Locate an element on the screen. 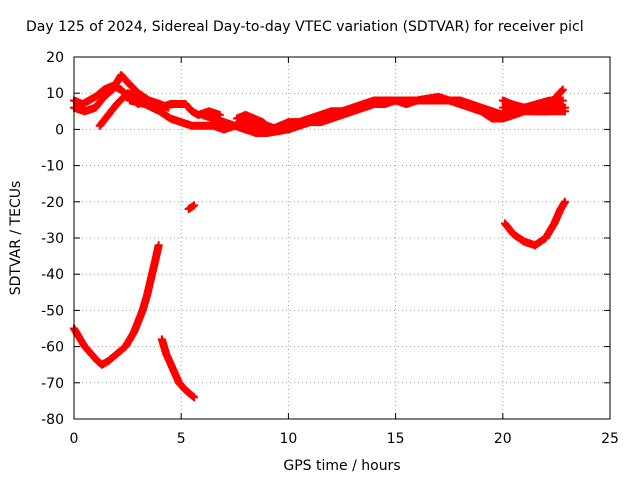 The width and height of the screenshot is (640, 480). y-tick-label: -40 is located at coordinates (52, 275).